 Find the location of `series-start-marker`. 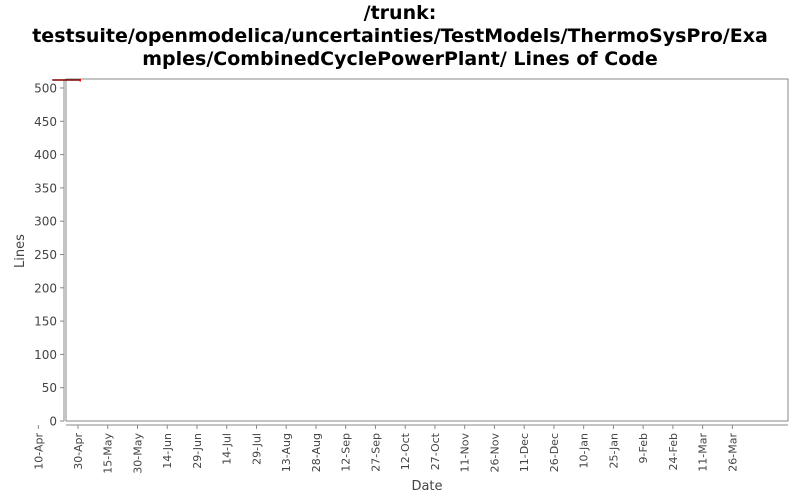

series-start-marker is located at coordinates (80, 80).